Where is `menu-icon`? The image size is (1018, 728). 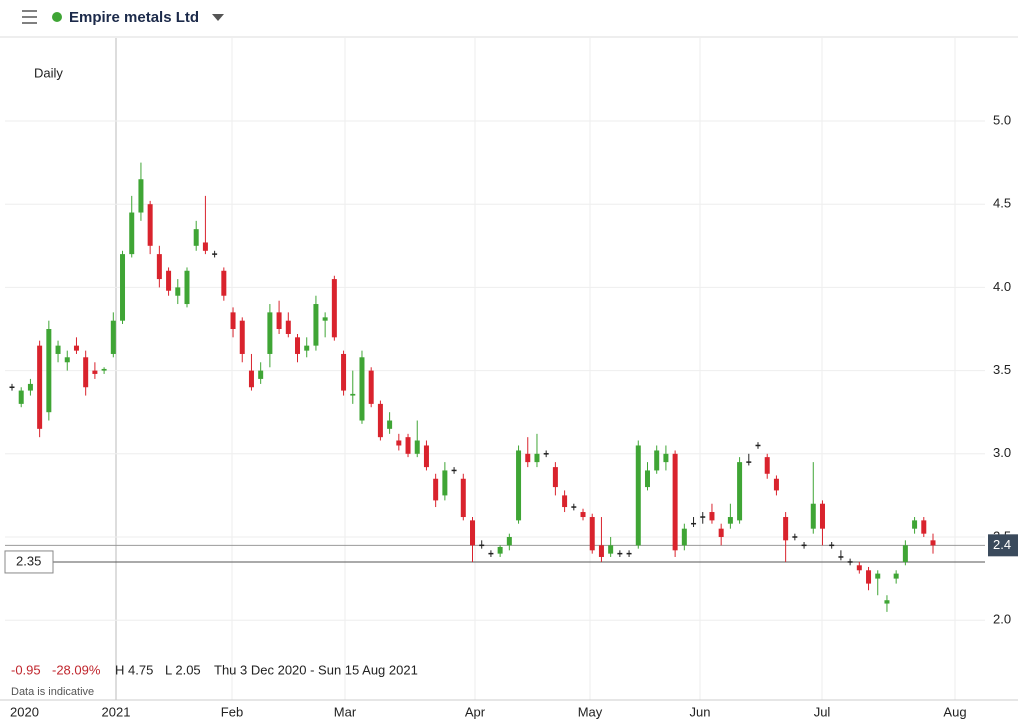
menu-icon is located at coordinates (29, 17).